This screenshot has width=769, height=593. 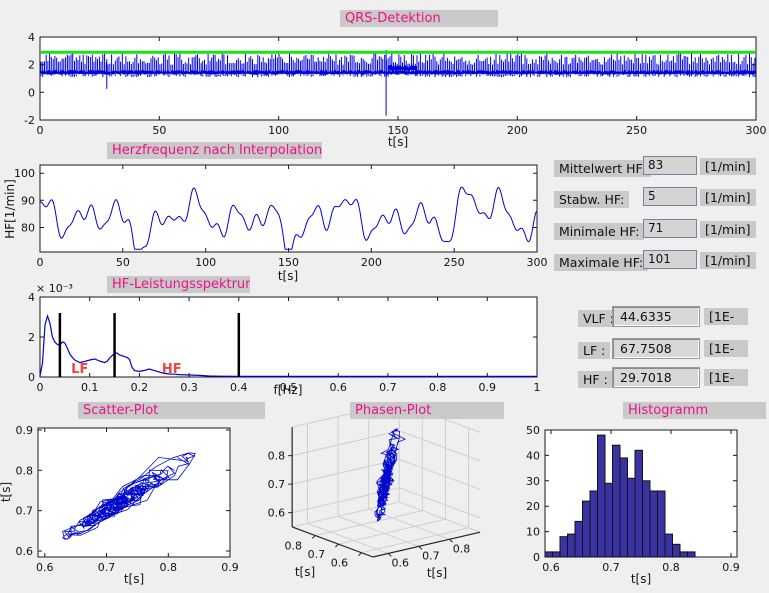 What do you see at coordinates (275, 223) in the screenshot?
I see `hr-plot: 0 50 100 150 200 250 300 80 90 100 t[s] HF[1/min]` at bounding box center [275, 223].